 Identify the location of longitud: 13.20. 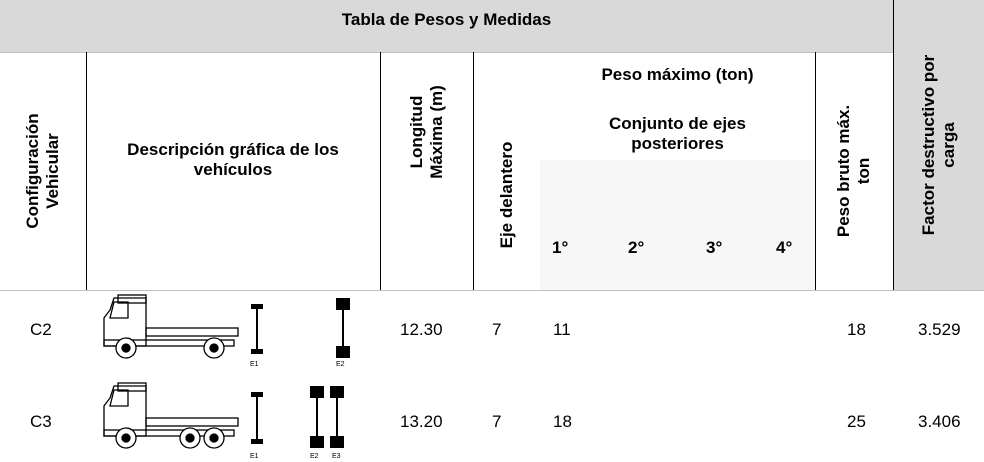
(421, 421).